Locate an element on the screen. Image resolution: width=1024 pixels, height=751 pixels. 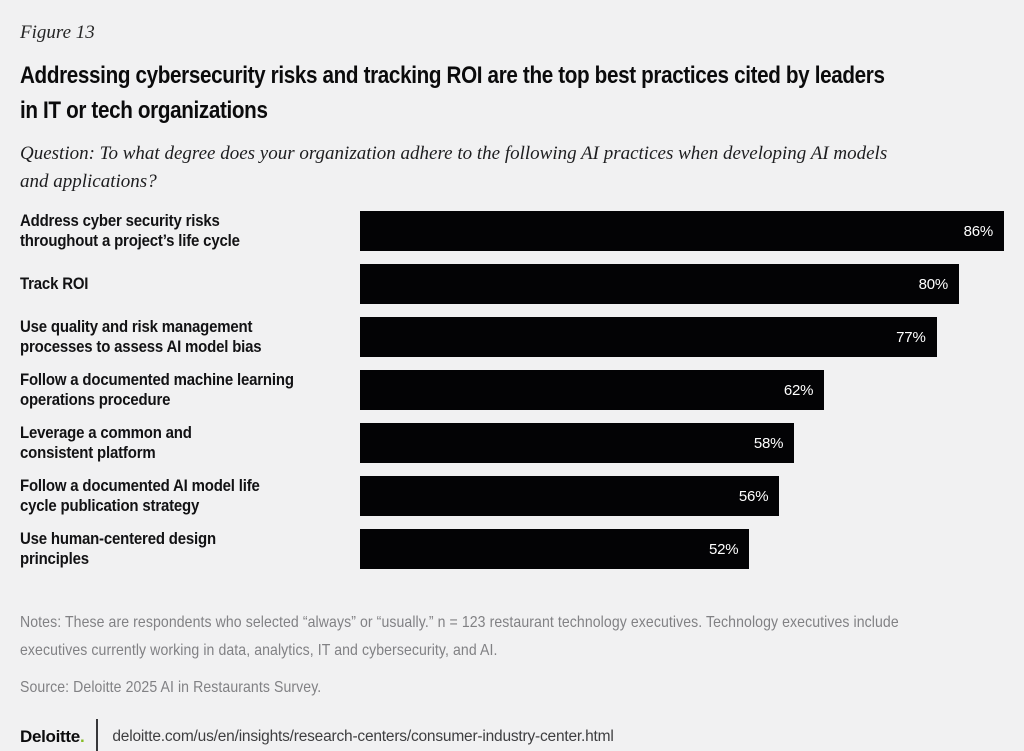
bar-track: 56% is located at coordinates (682, 496).